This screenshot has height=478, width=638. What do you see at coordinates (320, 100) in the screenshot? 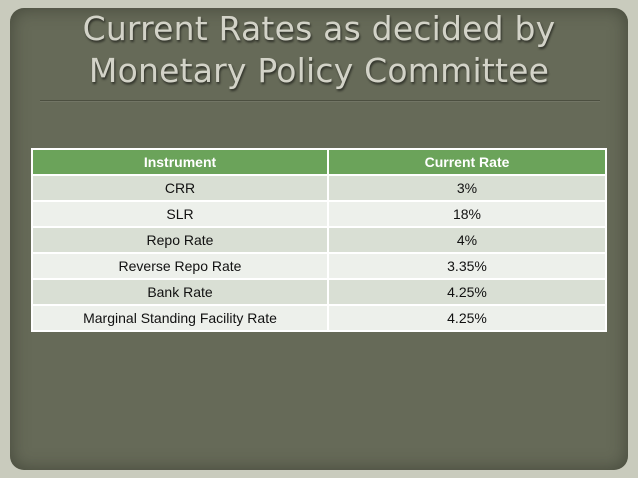
I see `title-divider` at bounding box center [320, 100].